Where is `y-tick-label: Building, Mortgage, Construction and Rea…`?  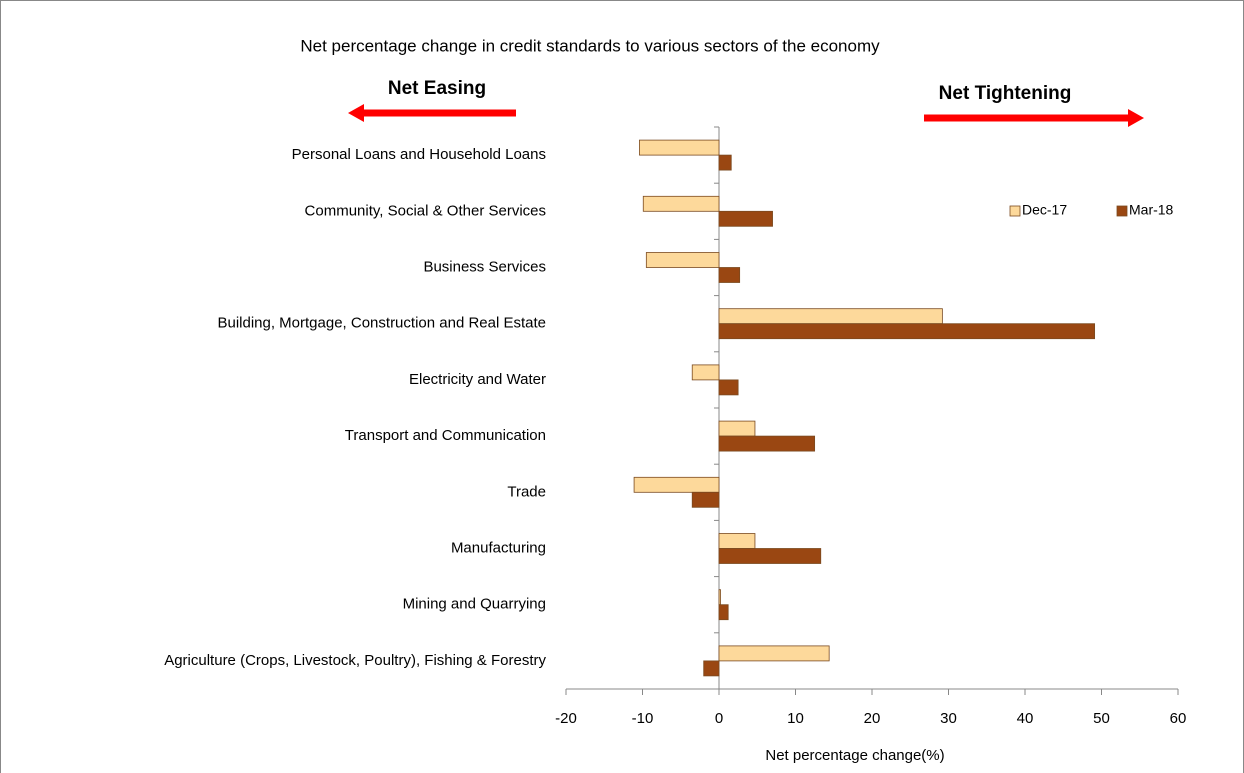 y-tick-label: Building, Mortgage, Construction and Rea… is located at coordinates (381, 323).